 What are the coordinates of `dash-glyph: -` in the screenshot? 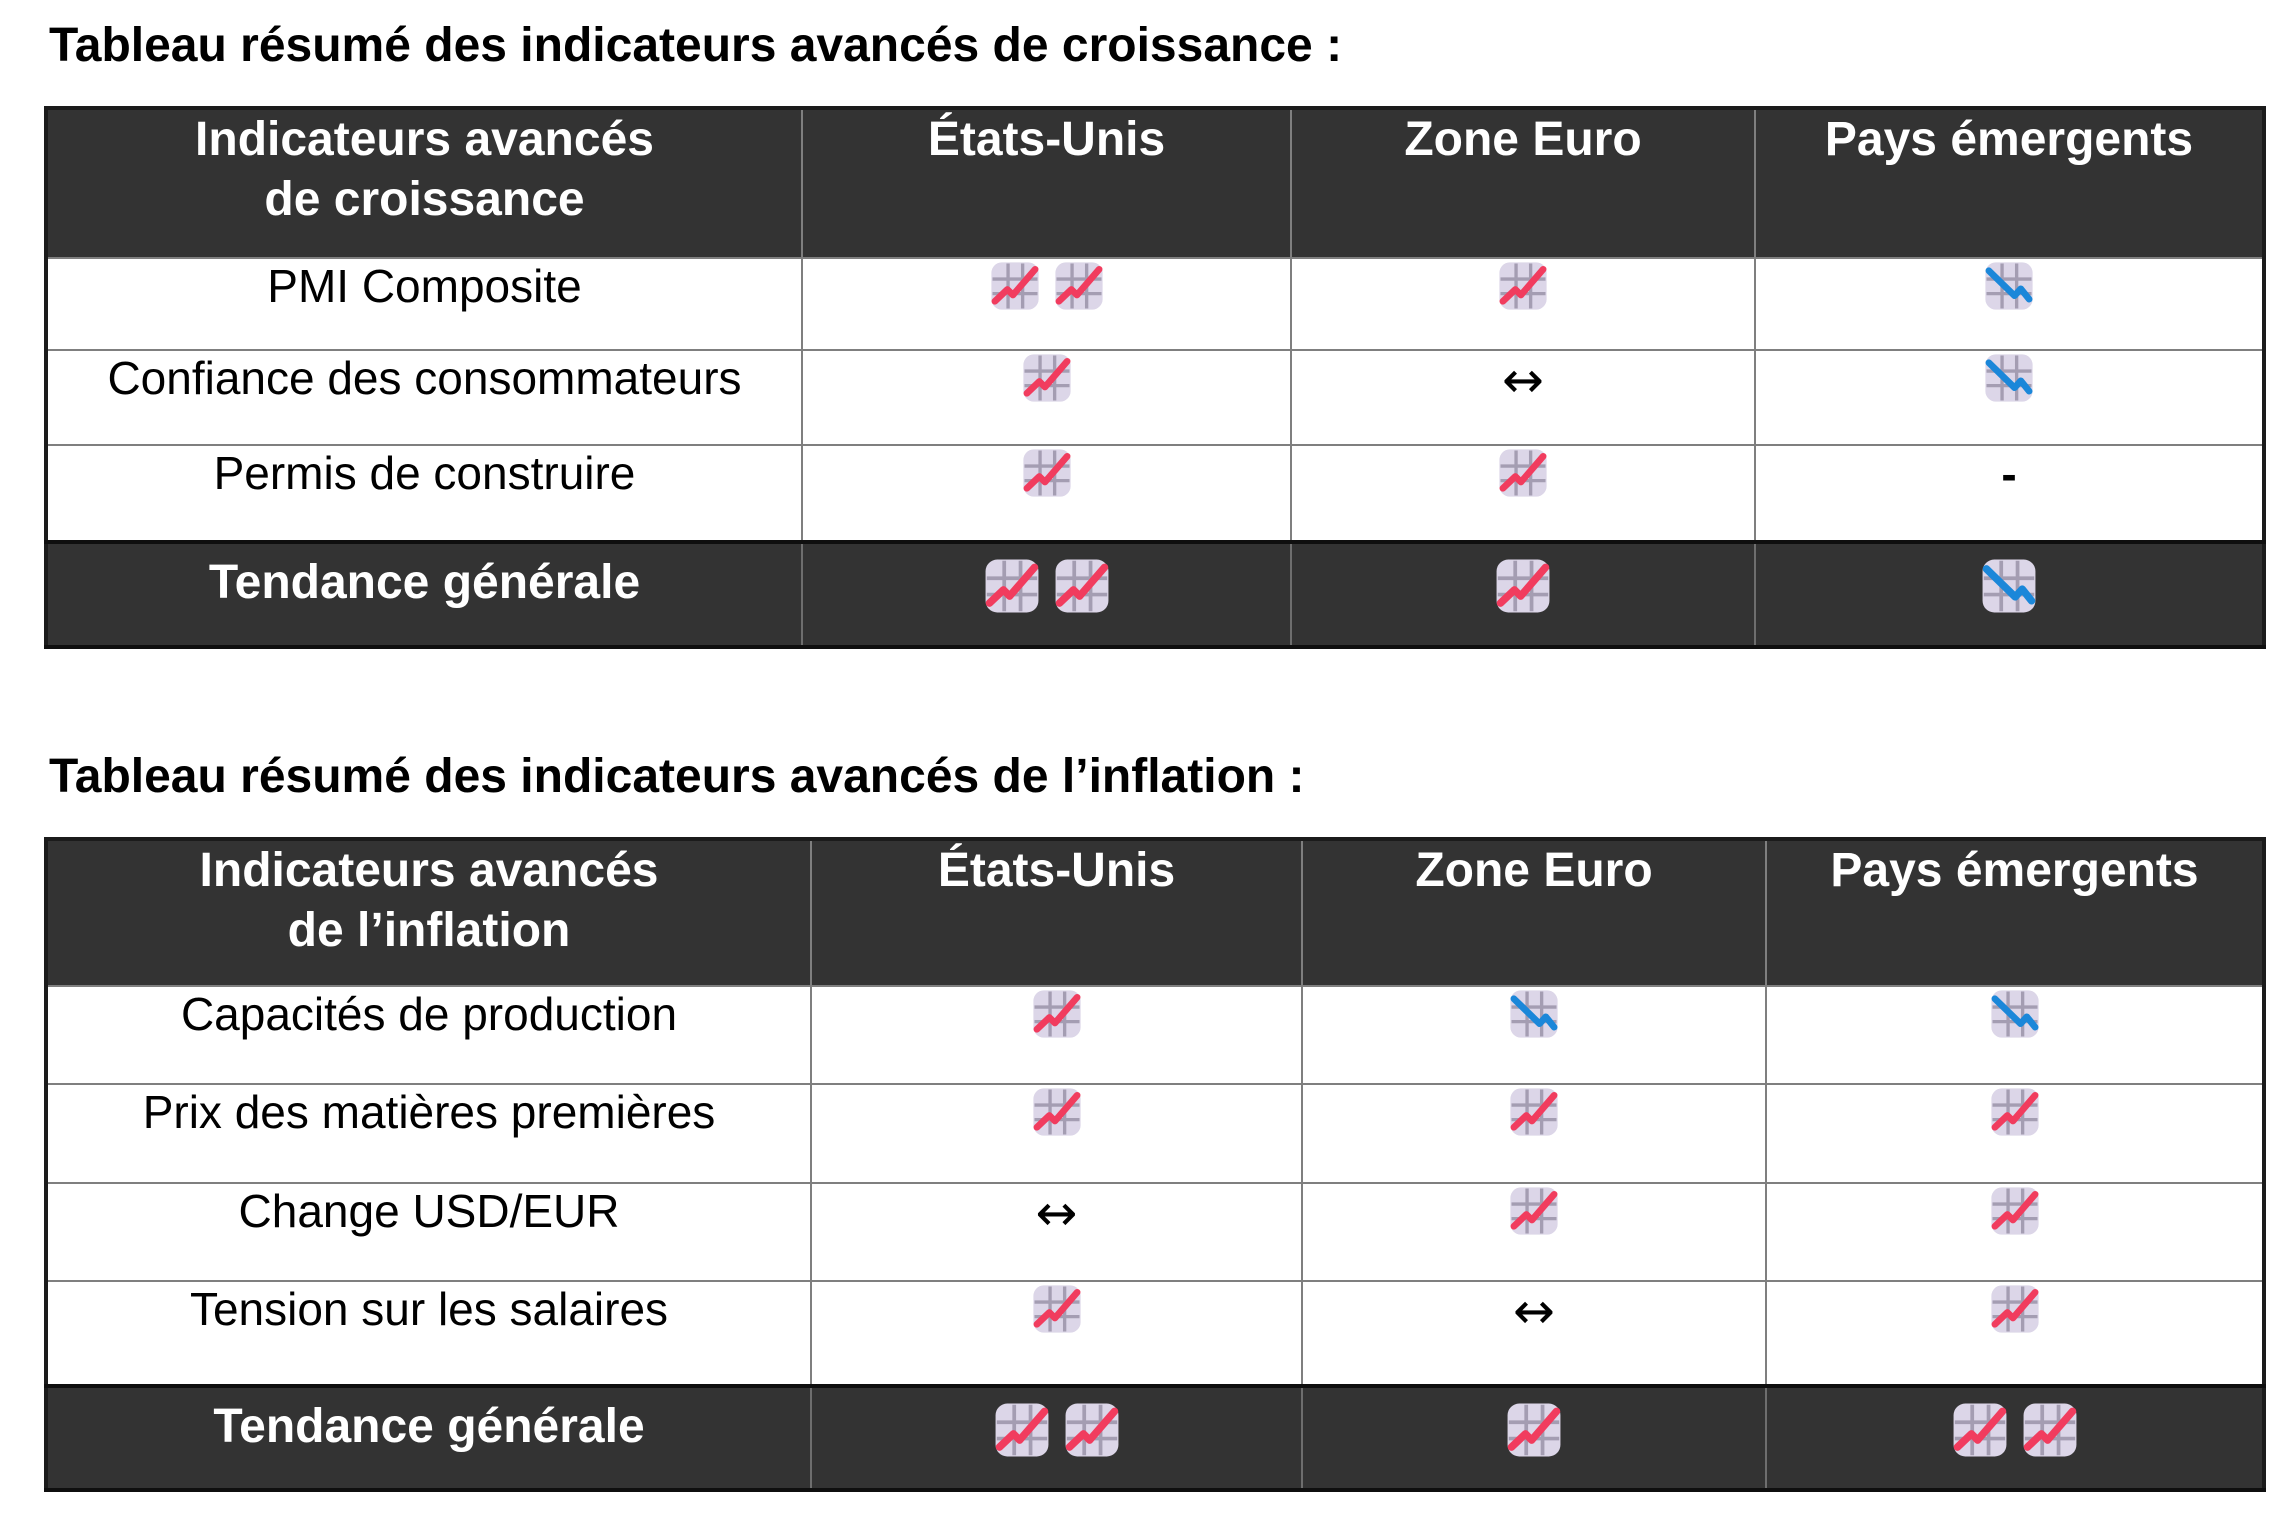 It's located at (2009, 474).